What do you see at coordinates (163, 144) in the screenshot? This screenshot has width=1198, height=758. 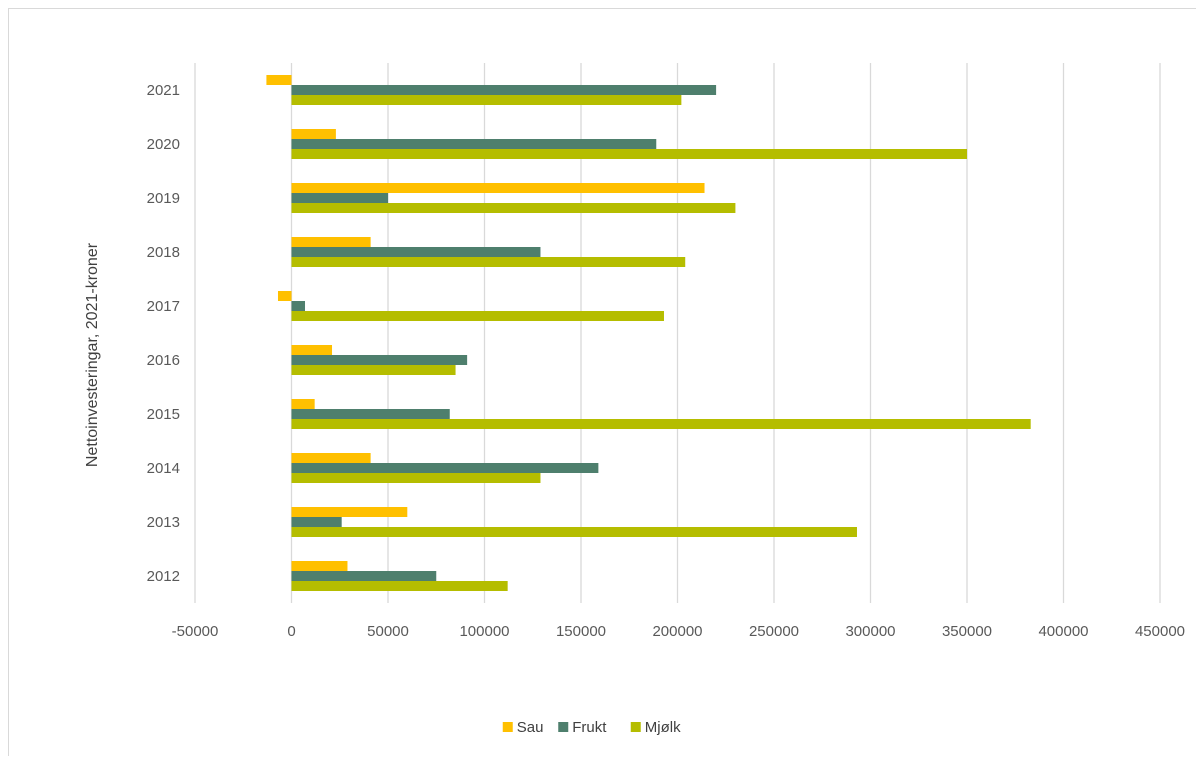 I see `y-tick-label: 2020` at bounding box center [163, 144].